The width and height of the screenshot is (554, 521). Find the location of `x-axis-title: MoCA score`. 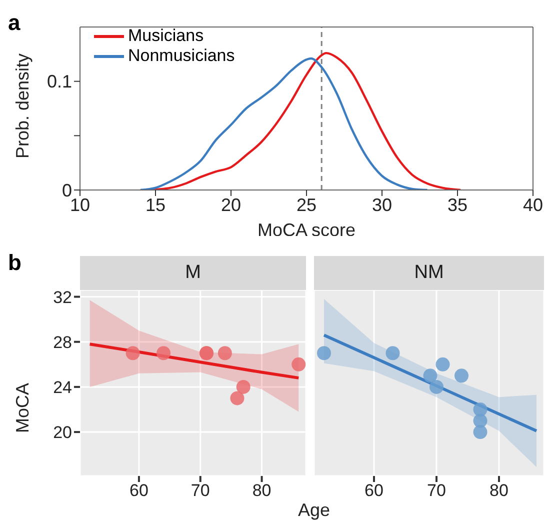

x-axis-title: MoCA score is located at coordinates (306, 230).